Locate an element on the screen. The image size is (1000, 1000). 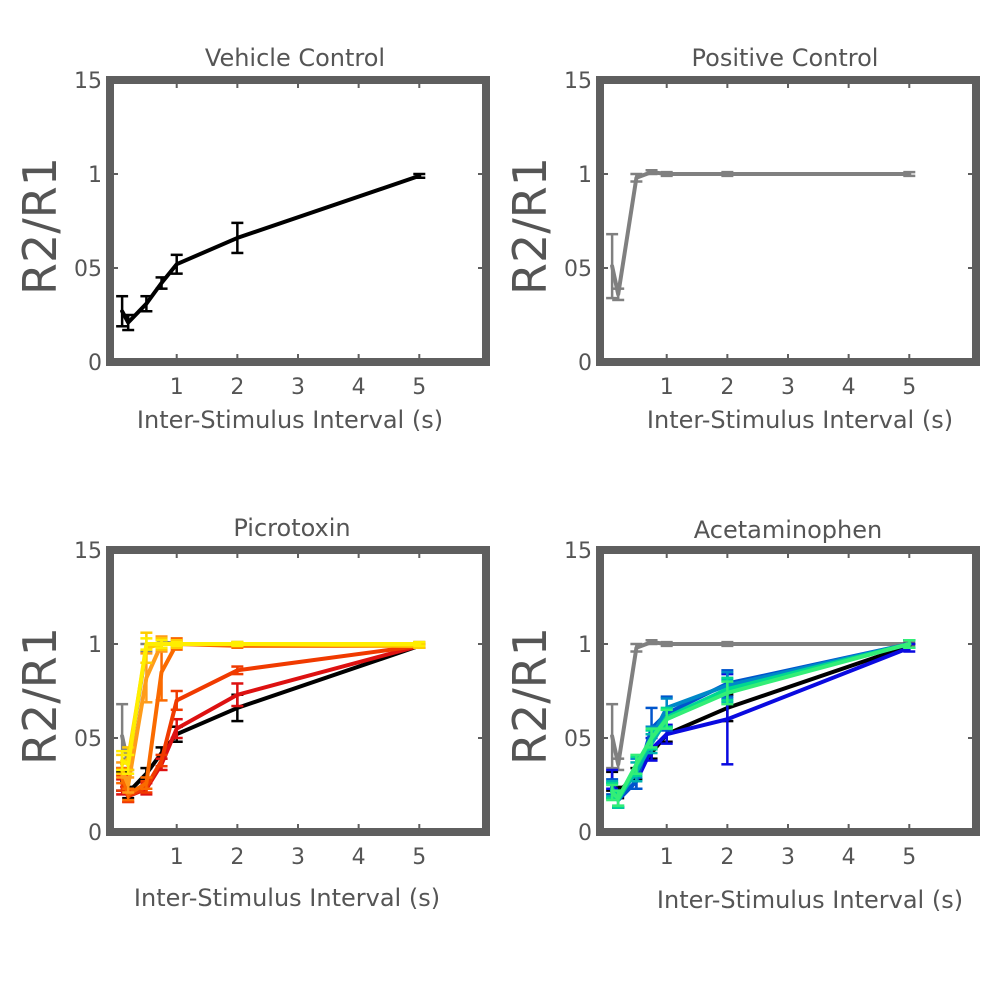
panel-title: Positive Control is located at coordinates (785, 58).